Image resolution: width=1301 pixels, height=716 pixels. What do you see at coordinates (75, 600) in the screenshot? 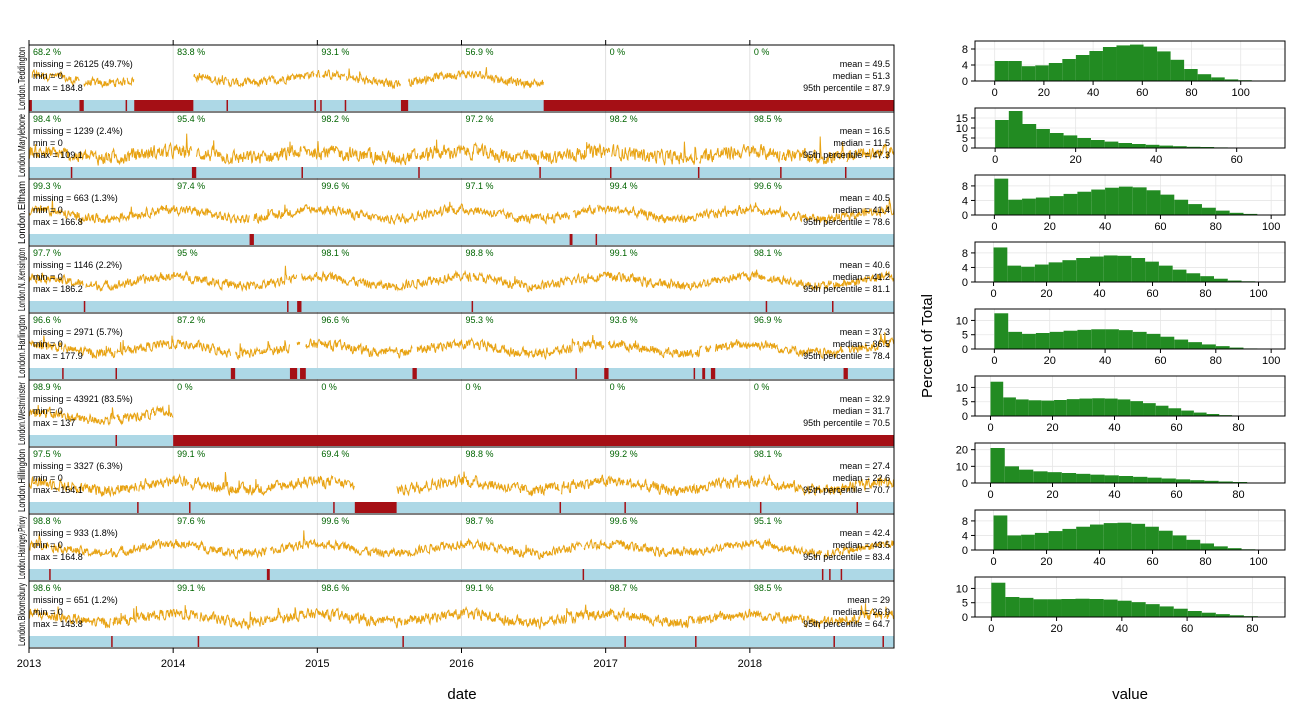
I see `missing-stat: missing = 651 (1.2%)` at bounding box center [75, 600].